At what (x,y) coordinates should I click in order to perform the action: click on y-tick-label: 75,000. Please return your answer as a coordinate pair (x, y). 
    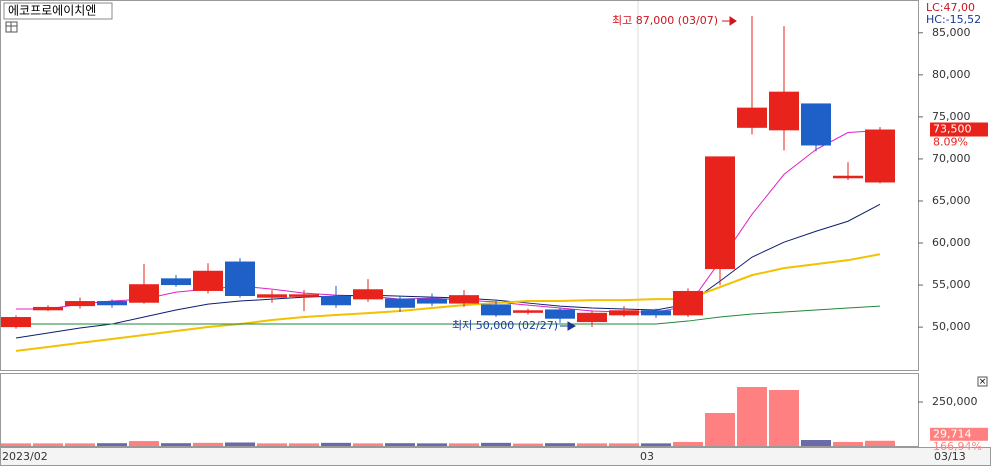
    Looking at the image, I should click on (951, 116).